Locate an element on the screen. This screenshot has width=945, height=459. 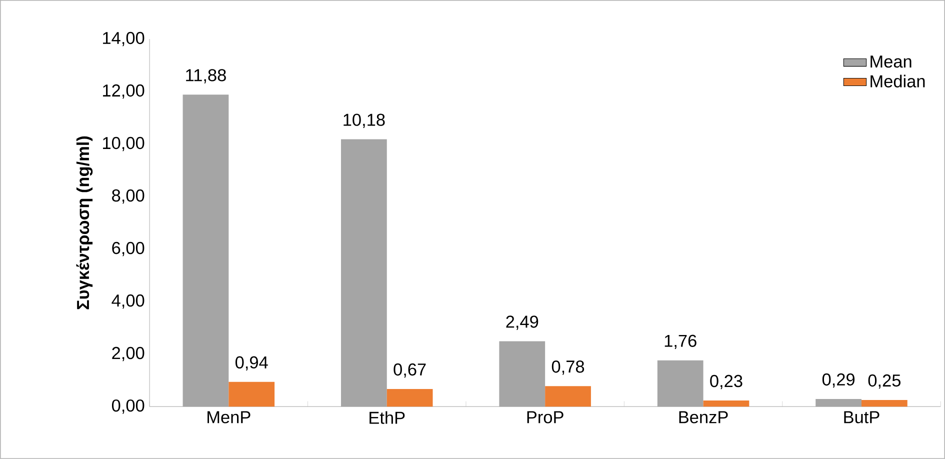
y-tick-label: 12,00 is located at coordinates (123, 91).